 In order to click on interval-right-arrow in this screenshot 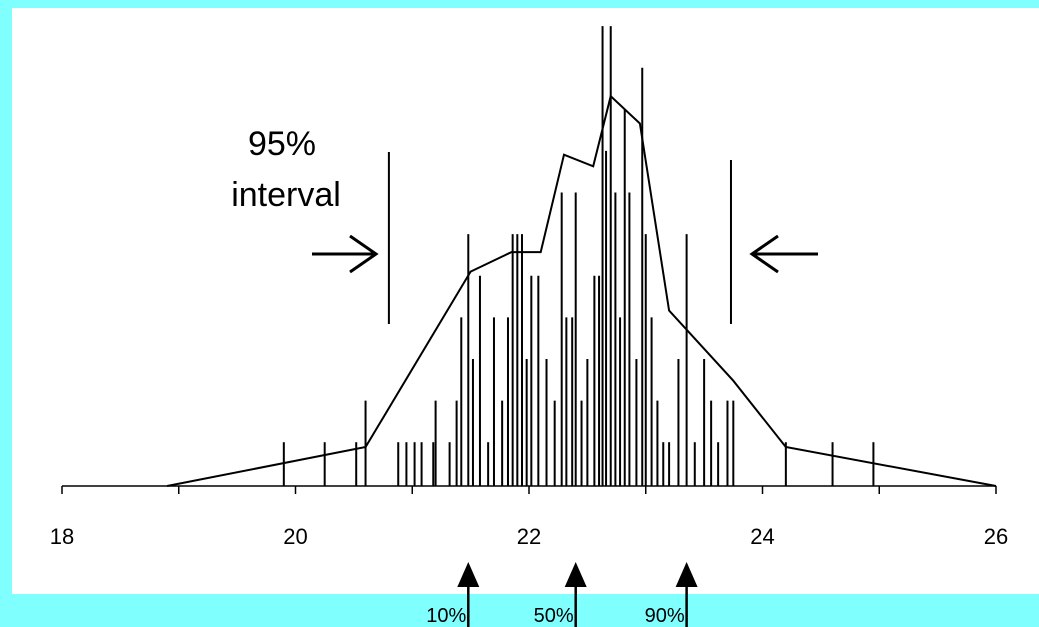, I will do `click(783, 254)`.